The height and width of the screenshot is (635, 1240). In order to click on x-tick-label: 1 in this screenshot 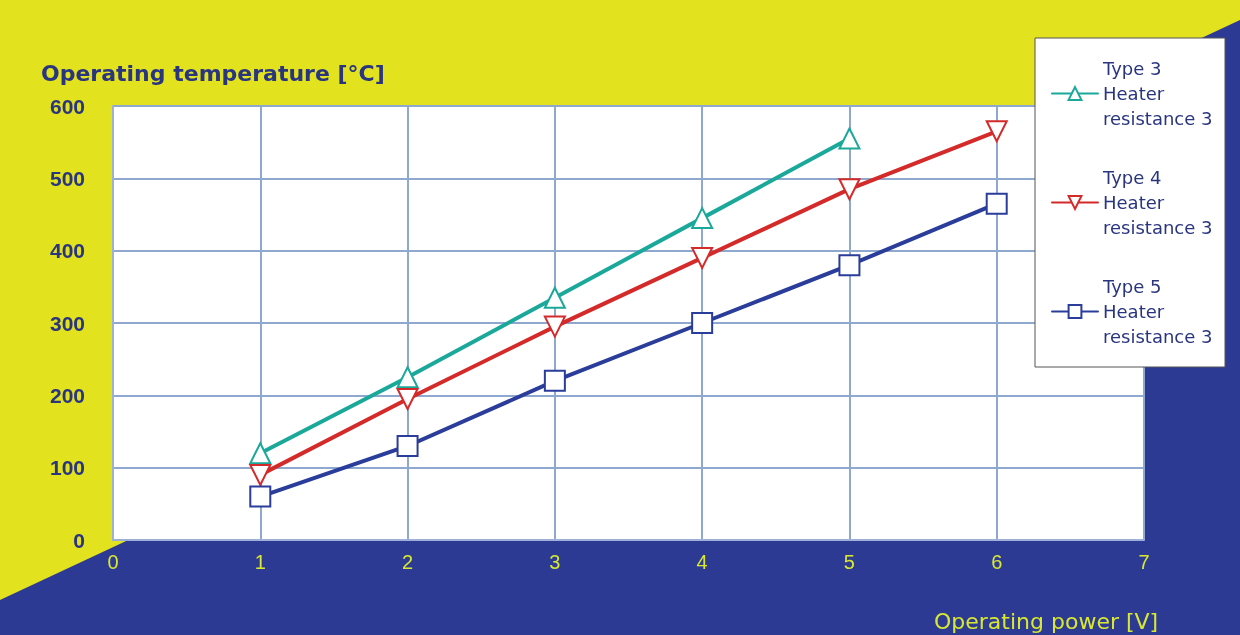, I will do `click(260, 562)`.